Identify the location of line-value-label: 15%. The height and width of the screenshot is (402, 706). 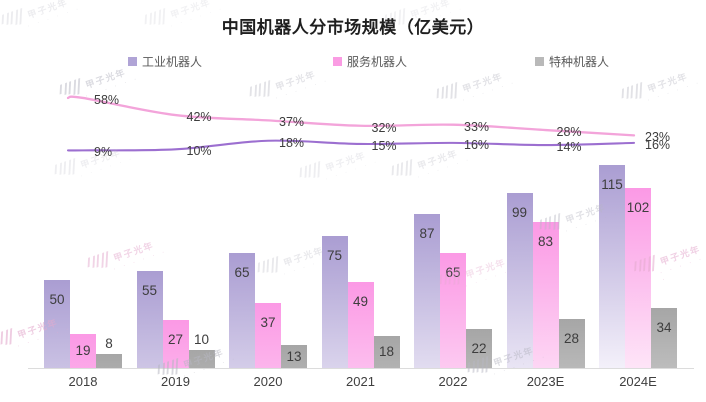
(384, 145).